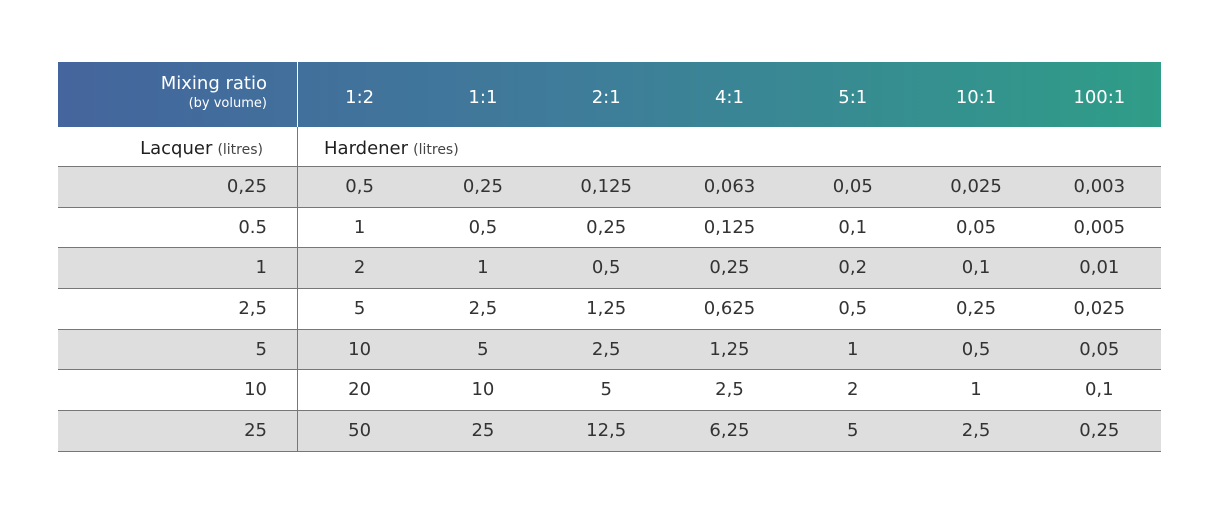 The width and height of the screenshot is (1220, 523). I want to click on table-row: 25 50 25 12,5 6,25 5 2,5 0,25, so click(609, 431).